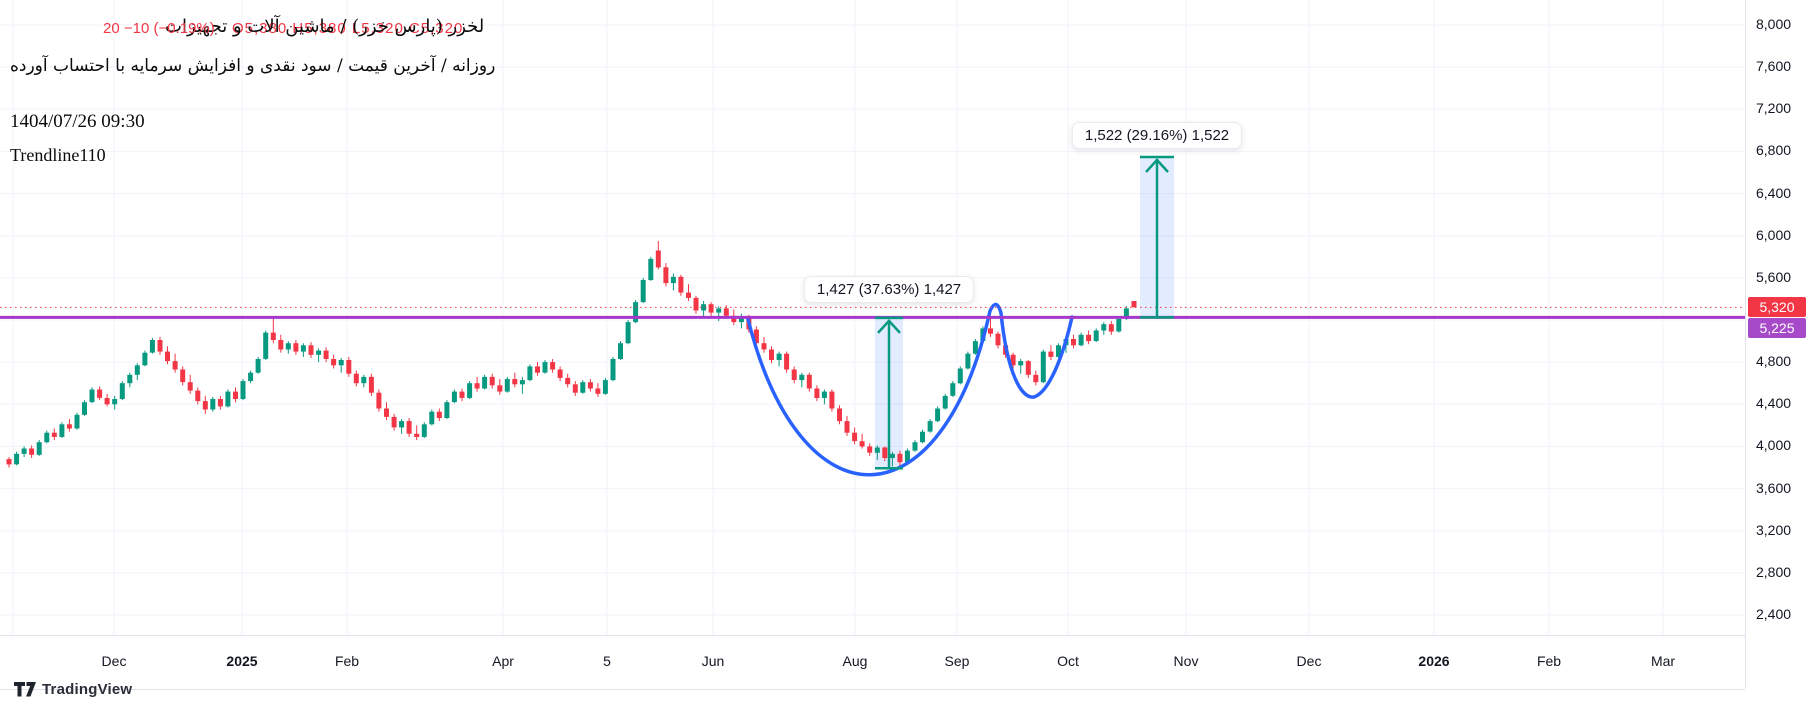  Describe the element at coordinates (348, 28) in the screenshot. I see `ohlc-values: O5,380 H5,380 L5,320 C5,320` at that location.